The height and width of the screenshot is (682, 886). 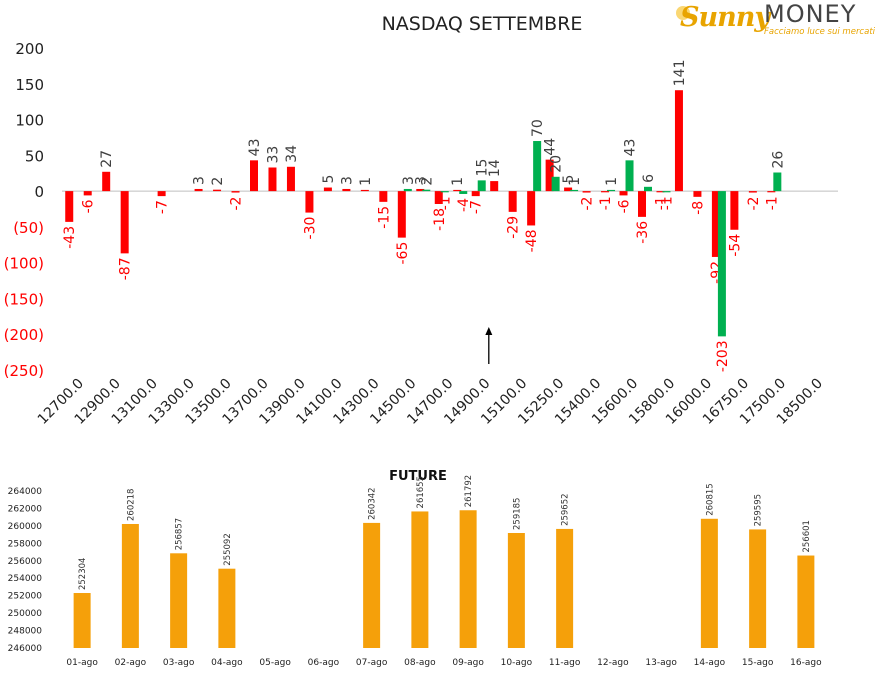 What do you see at coordinates (723, 356) in the screenshot?
I see `data-label: -203` at bounding box center [723, 356].